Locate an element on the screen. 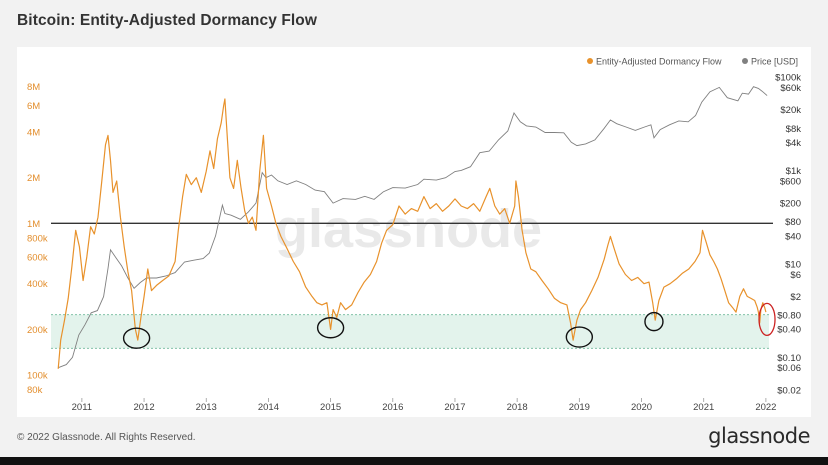  right-tick-label: $0.02 is located at coordinates (789, 391).